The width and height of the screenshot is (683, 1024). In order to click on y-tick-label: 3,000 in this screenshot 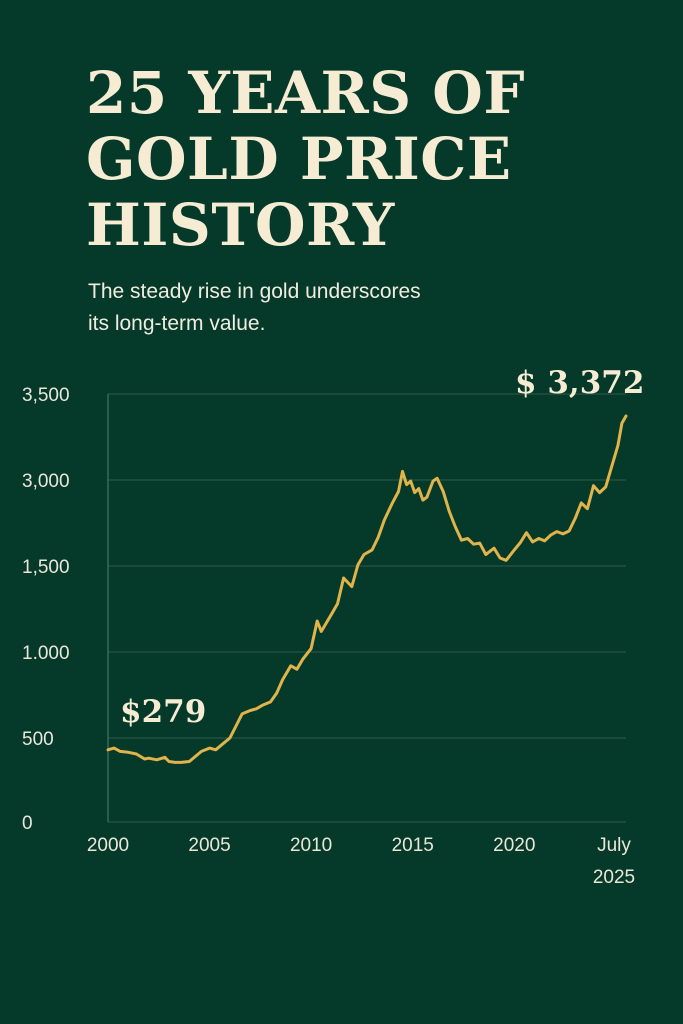, I will do `click(46, 481)`.